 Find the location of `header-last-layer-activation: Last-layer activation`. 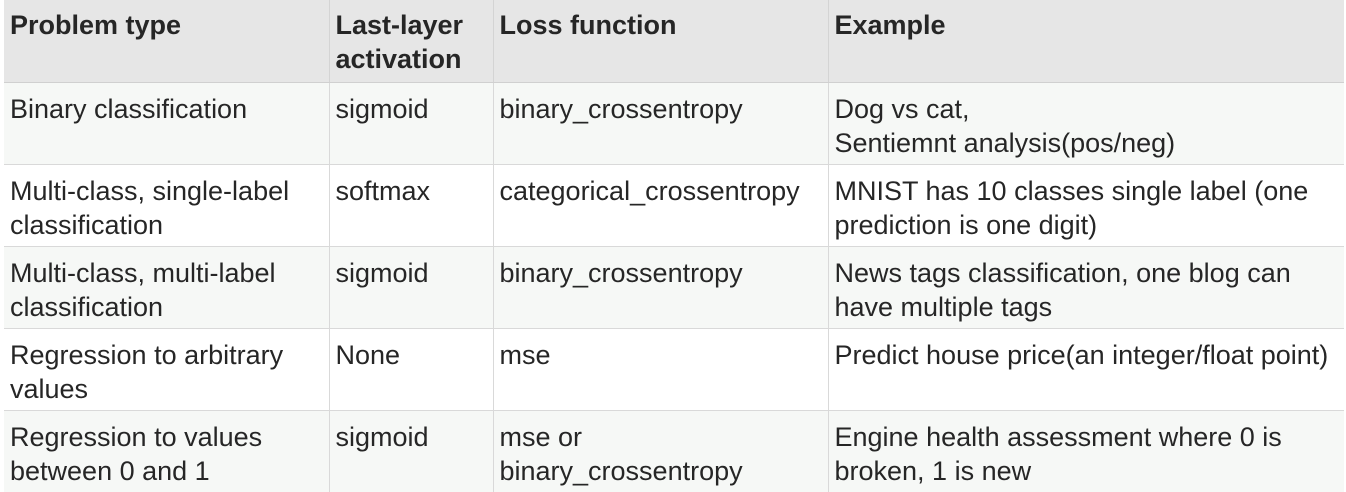

header-last-layer-activation: Last-layer activation is located at coordinates (411, 41).